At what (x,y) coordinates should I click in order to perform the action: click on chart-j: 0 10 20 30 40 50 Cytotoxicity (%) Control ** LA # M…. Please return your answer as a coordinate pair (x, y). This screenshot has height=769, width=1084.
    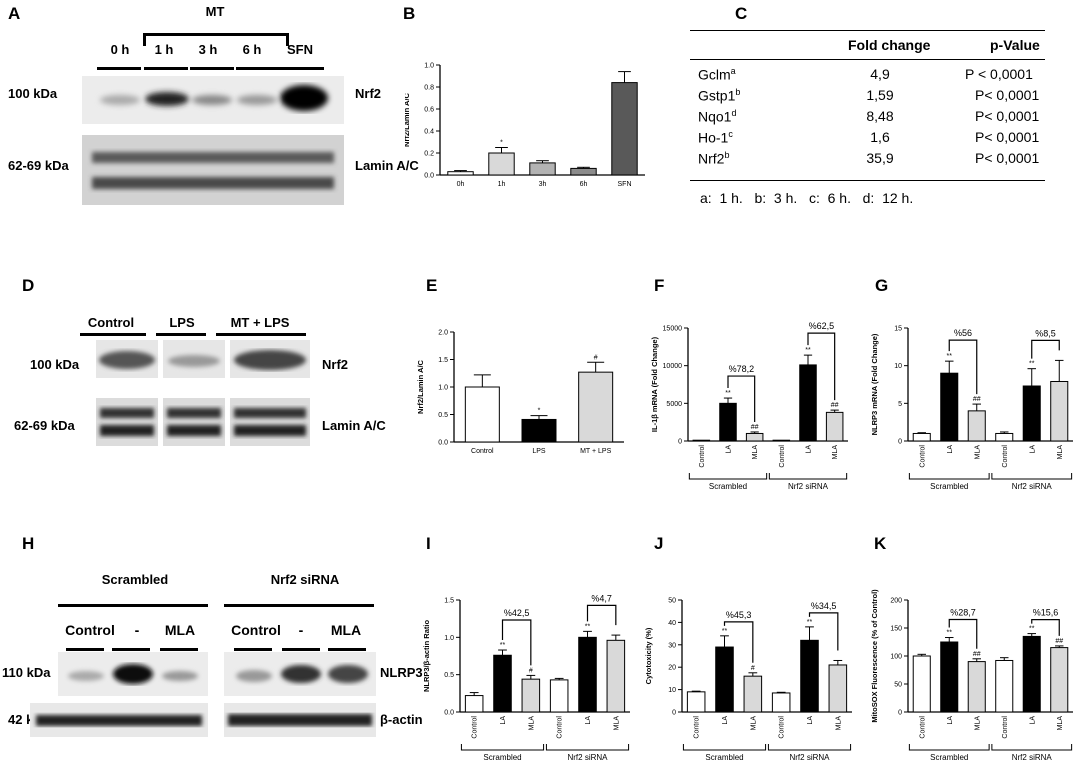
    Looking at the image, I should click on (748, 680).